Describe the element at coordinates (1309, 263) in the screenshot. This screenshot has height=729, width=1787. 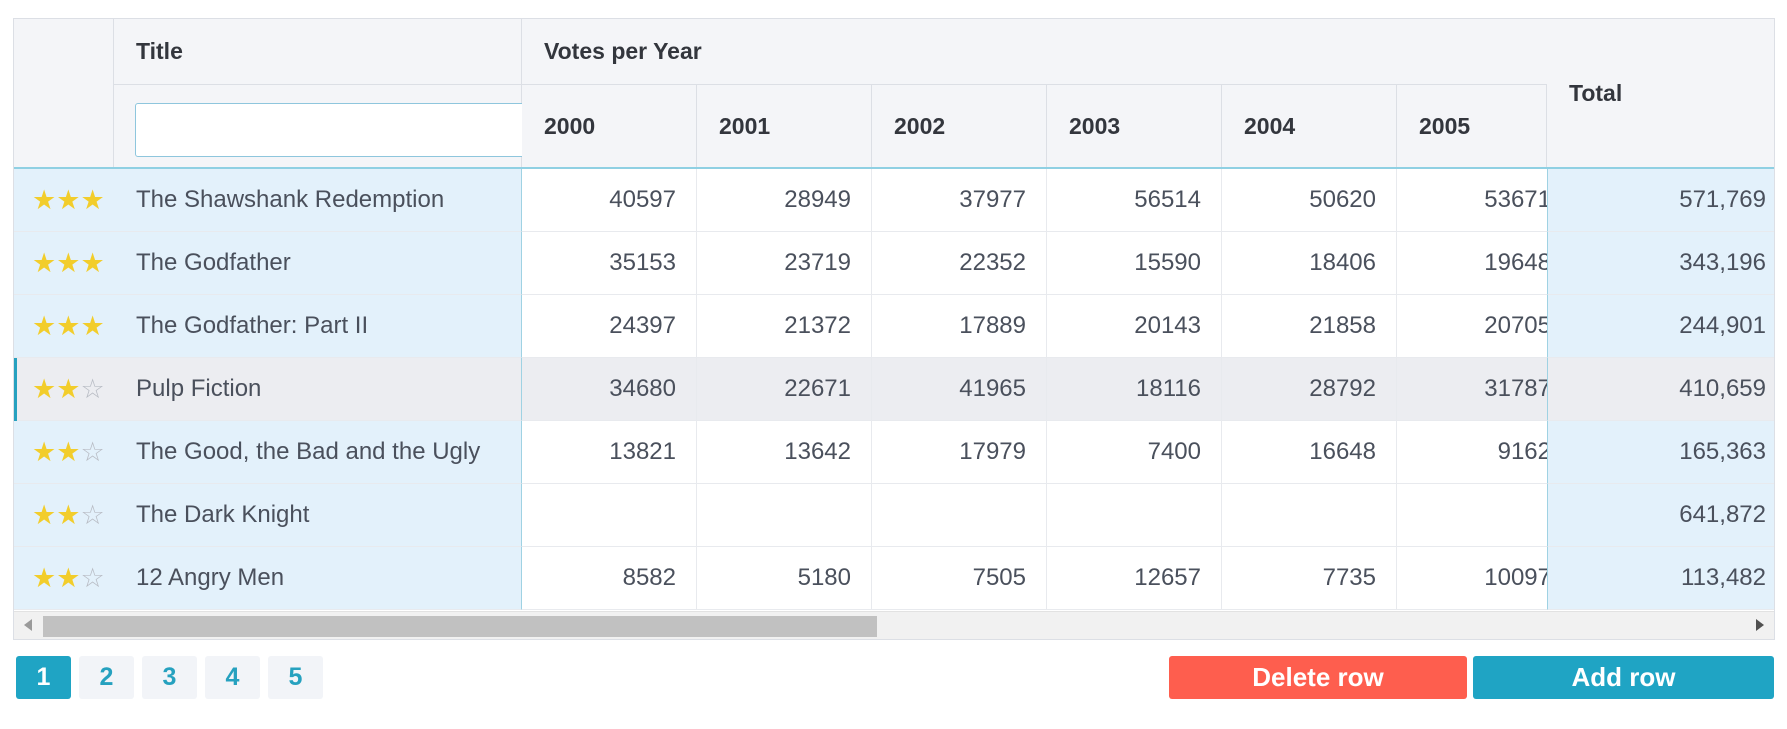
I see `votes-cell: 18406` at that location.